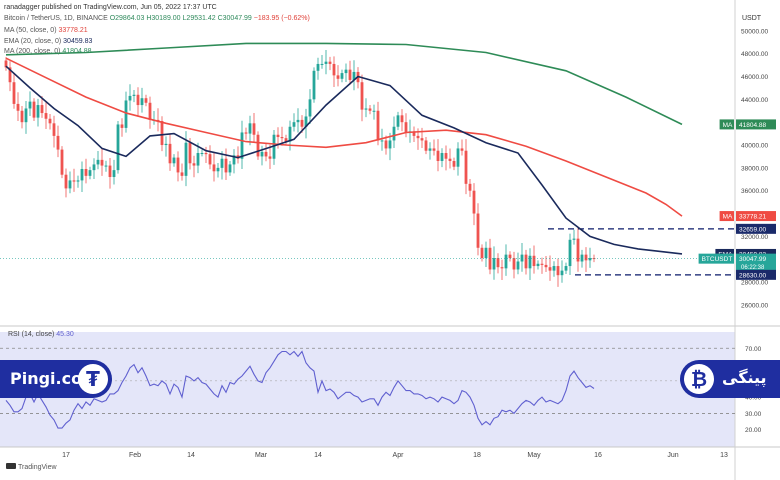 The width and height of the screenshot is (780, 480). I want to click on tag-value: 28630.00, so click(752, 275).